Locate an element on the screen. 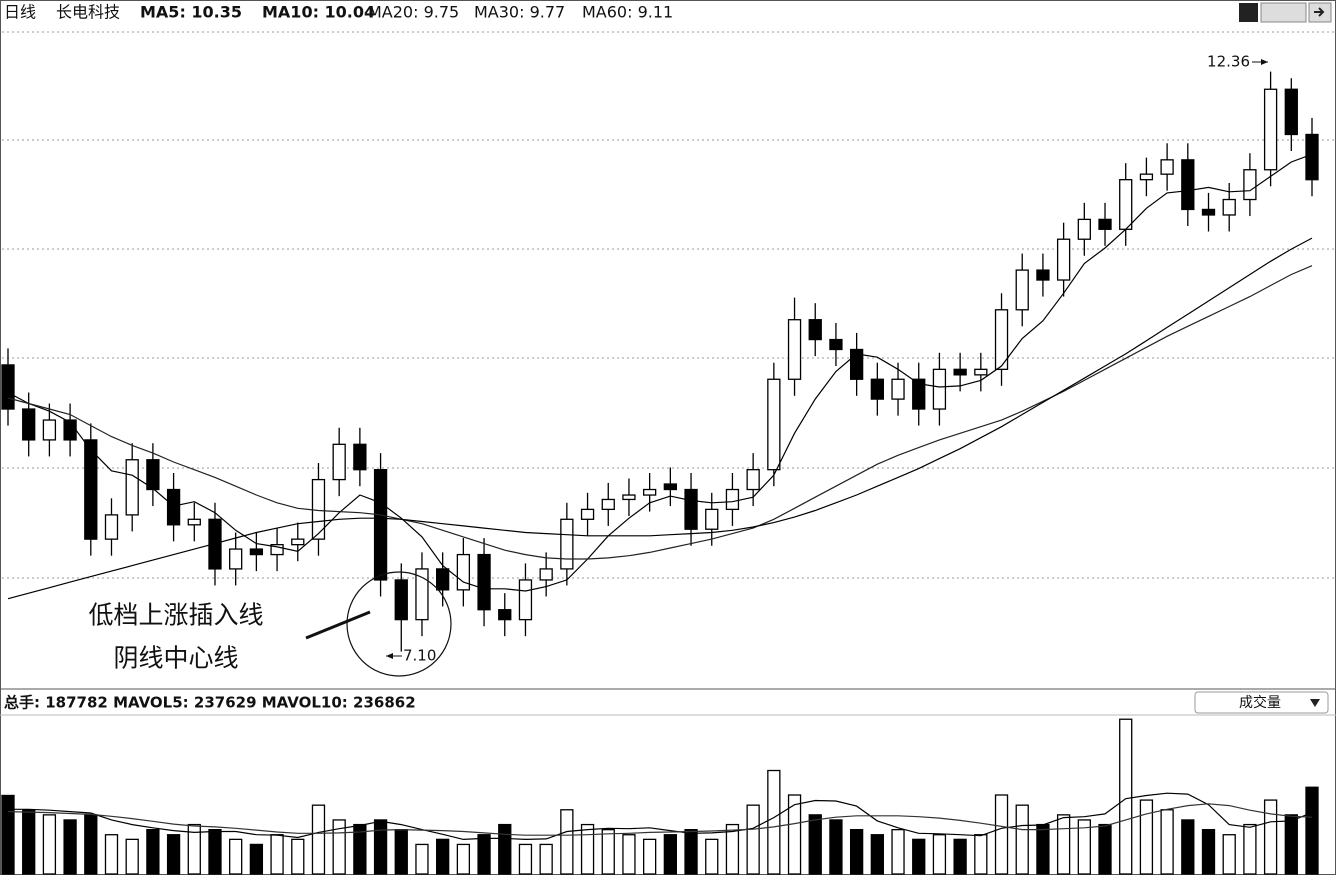 This screenshot has height=875, width=1336. ma-label: MA20: 9.75 is located at coordinates (413, 12).